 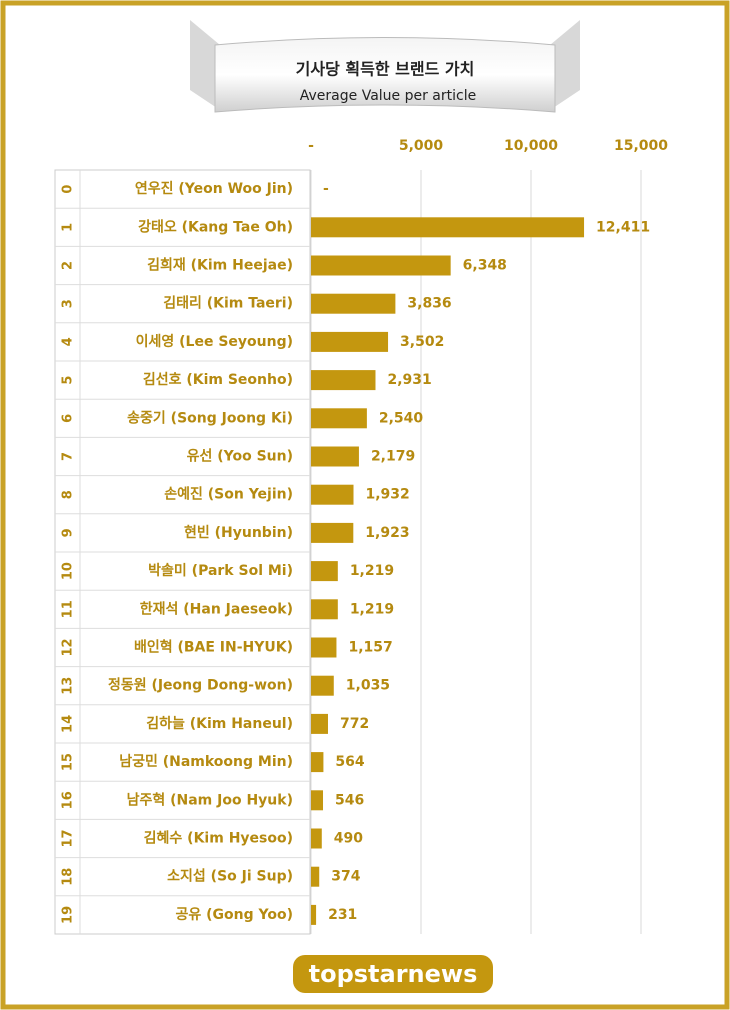 What do you see at coordinates (68, 303) in the screenshot?
I see `rank-label: 3` at bounding box center [68, 303].